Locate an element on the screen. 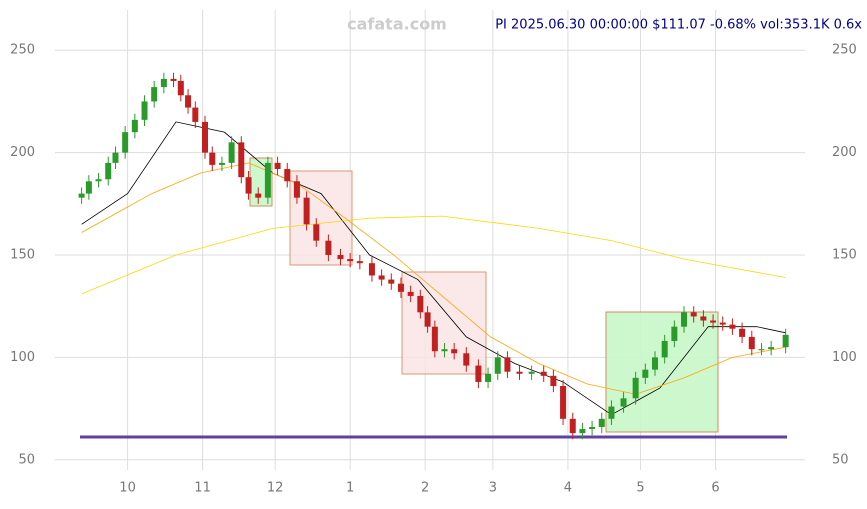 The height and width of the screenshot is (509, 867). x-tick-label: 4 is located at coordinates (568, 488).